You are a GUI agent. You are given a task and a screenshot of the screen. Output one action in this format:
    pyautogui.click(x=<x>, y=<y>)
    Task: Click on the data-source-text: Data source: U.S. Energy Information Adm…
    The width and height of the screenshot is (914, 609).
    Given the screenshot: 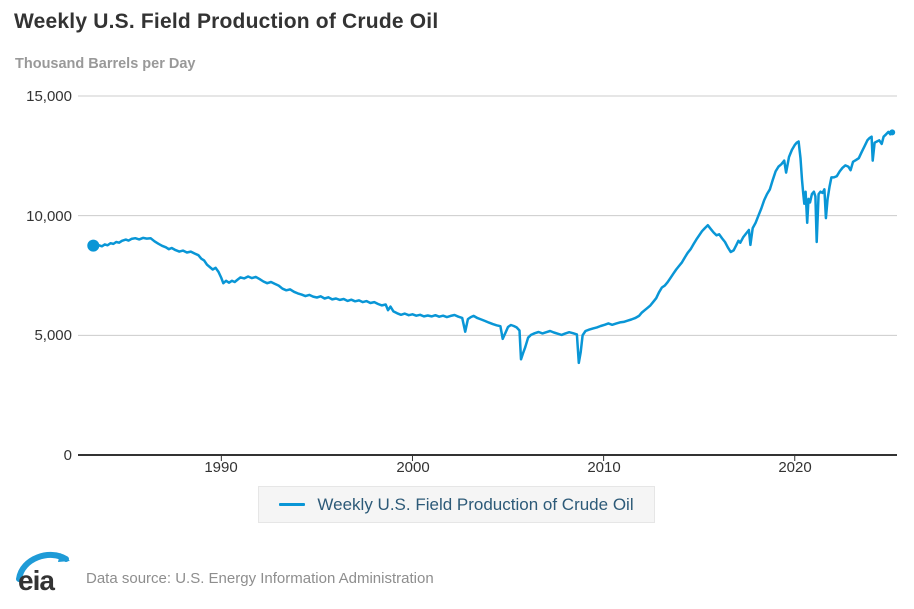 What is the action you would take?
    pyautogui.click(x=260, y=578)
    